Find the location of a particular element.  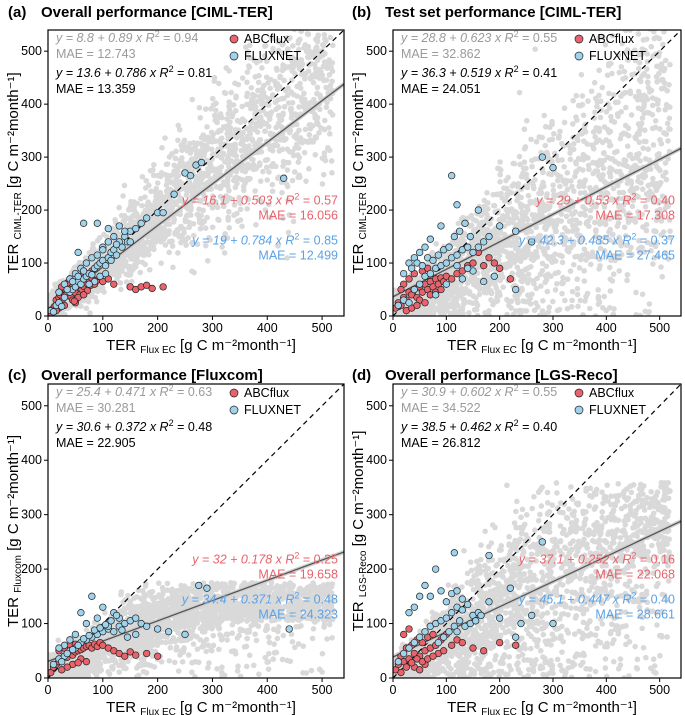

x-axis-label-main: TER is located at coordinates (123, 345).